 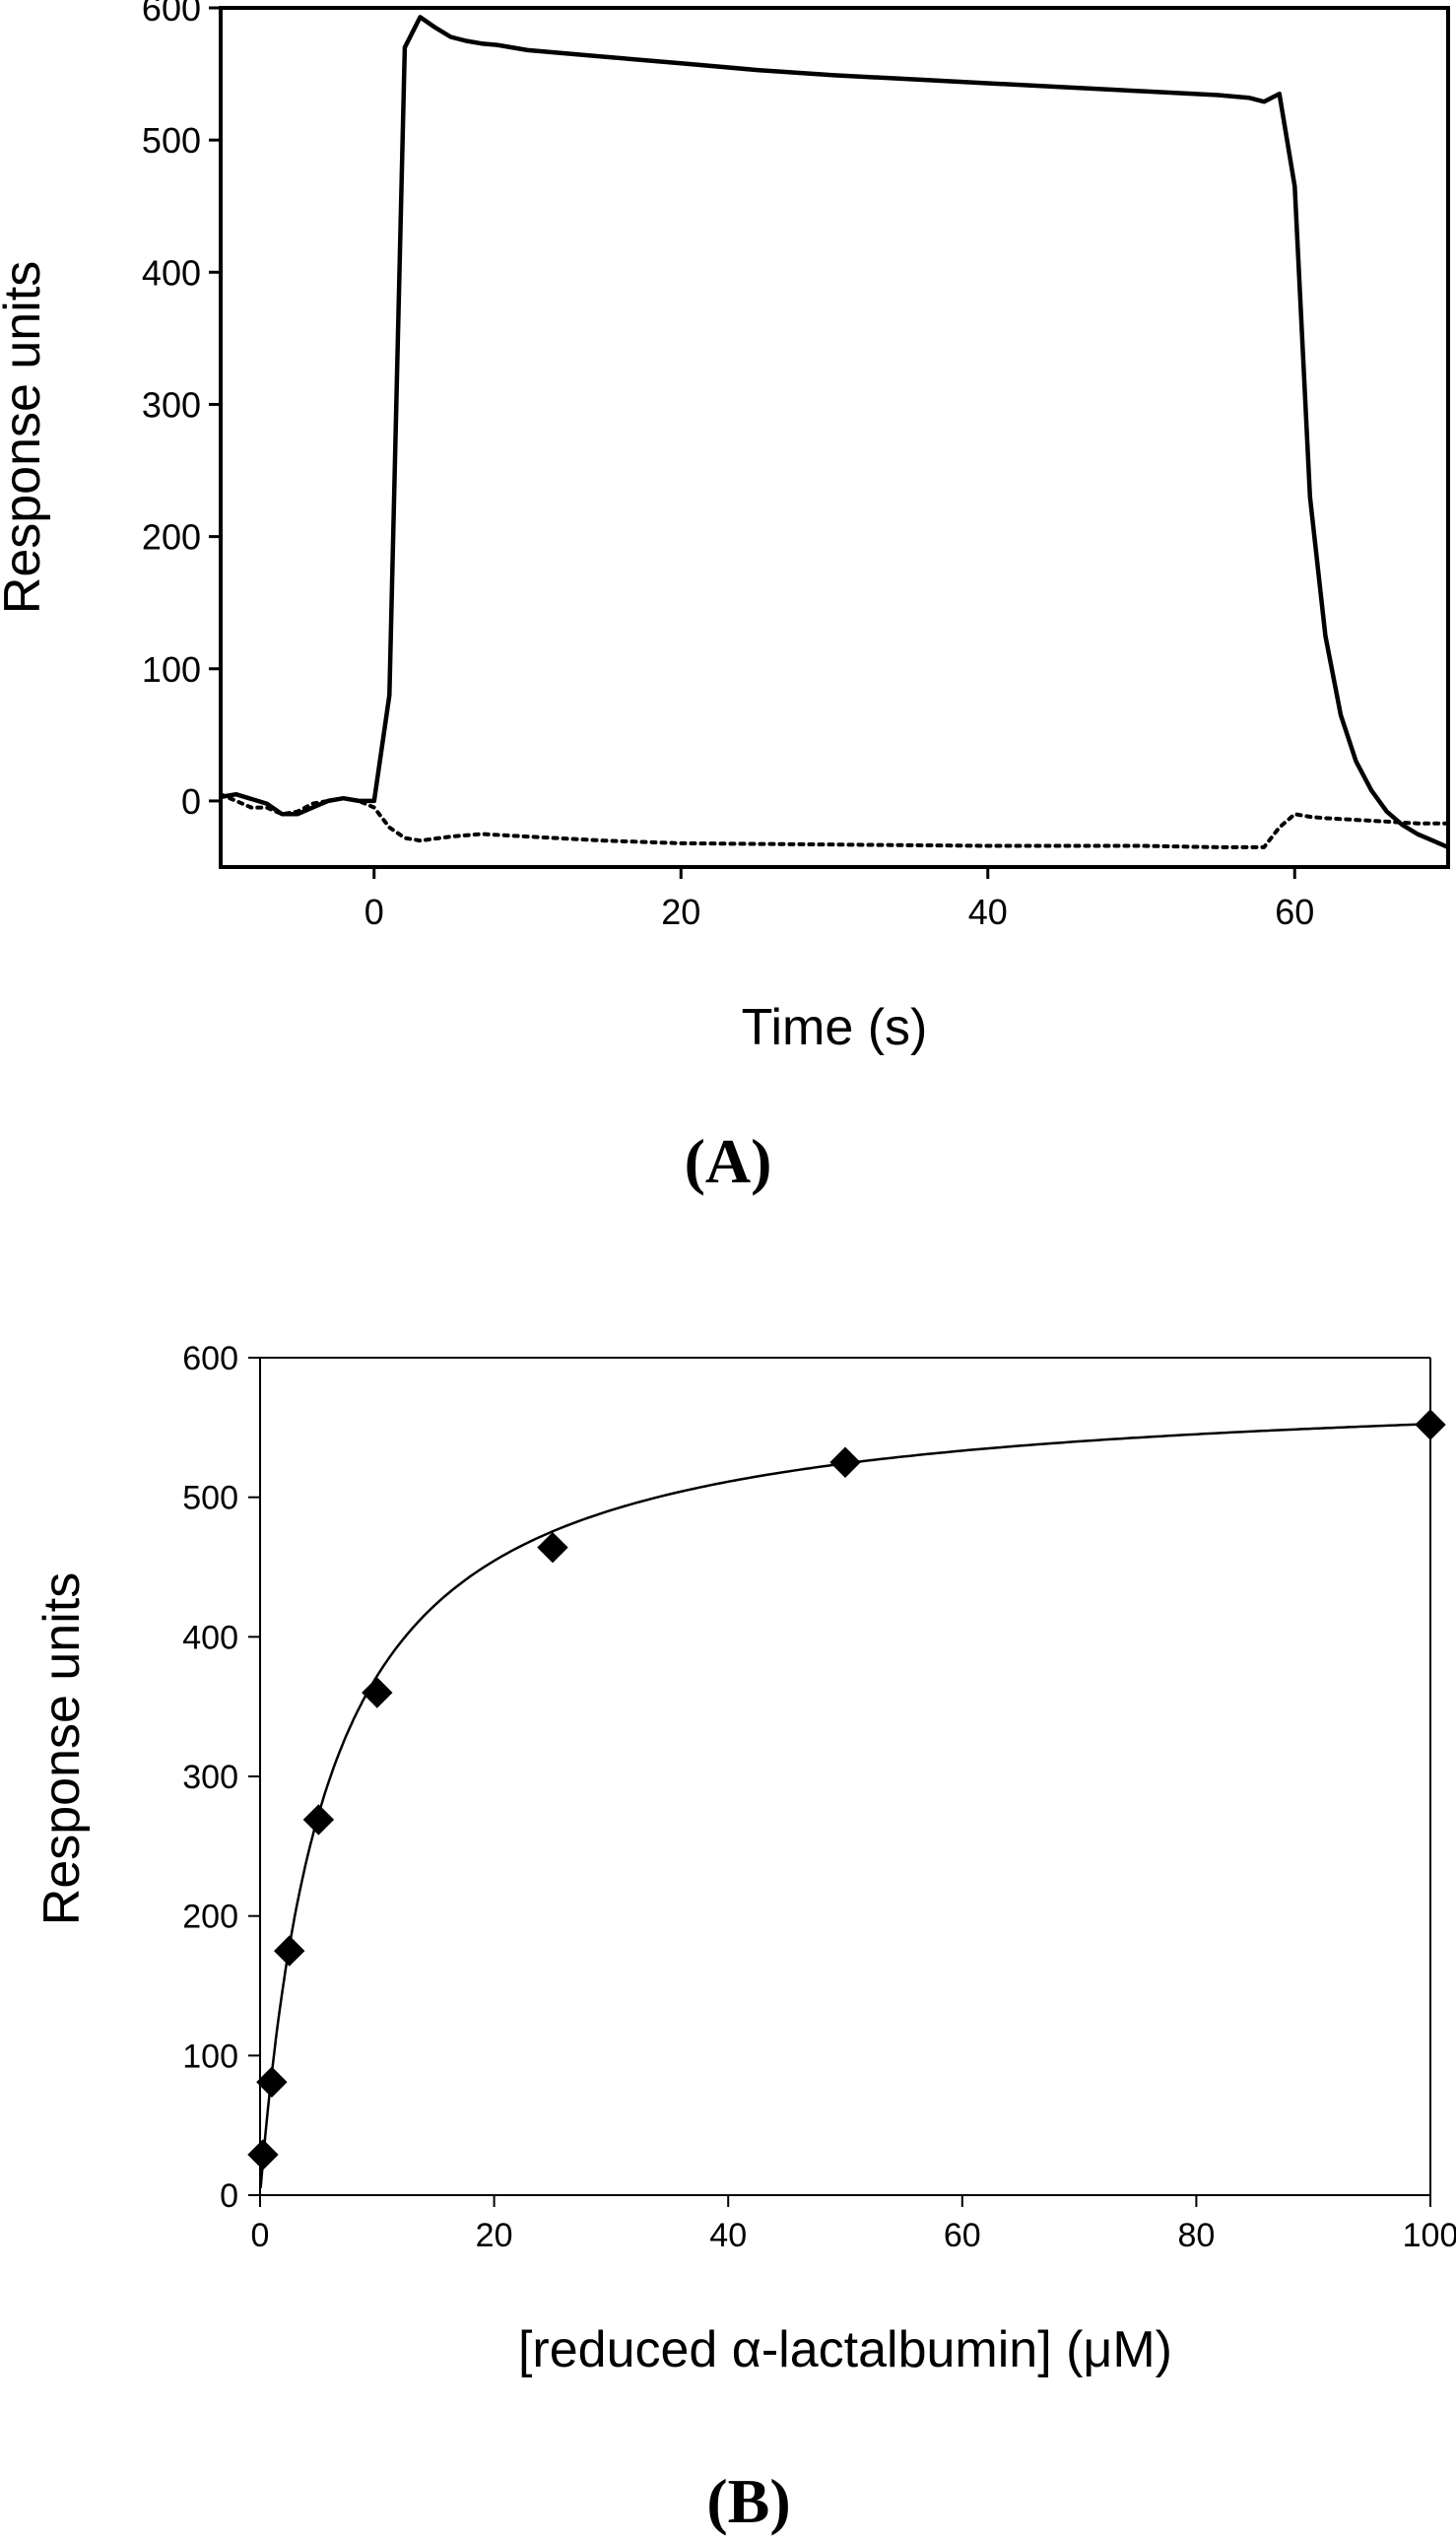 What do you see at coordinates (210, 1359) in the screenshot?
I see `y-tick-label-b: 600` at bounding box center [210, 1359].